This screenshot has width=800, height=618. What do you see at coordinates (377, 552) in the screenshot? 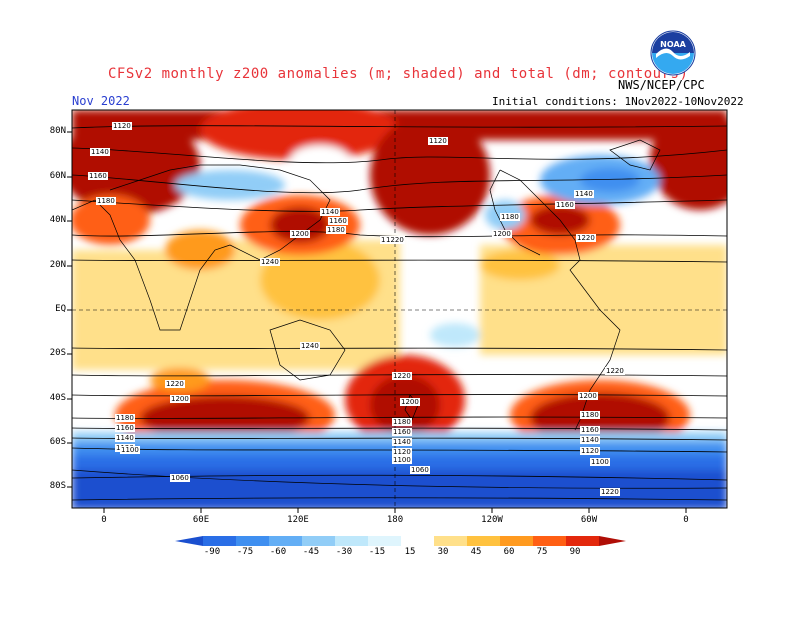
I see `colorbar-tick: -15` at bounding box center [377, 552].